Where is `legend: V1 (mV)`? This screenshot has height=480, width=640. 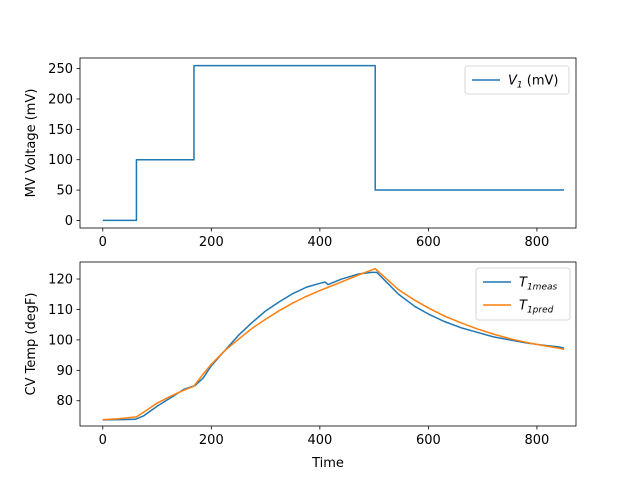 legend: V1 (mV) is located at coordinates (517, 80).